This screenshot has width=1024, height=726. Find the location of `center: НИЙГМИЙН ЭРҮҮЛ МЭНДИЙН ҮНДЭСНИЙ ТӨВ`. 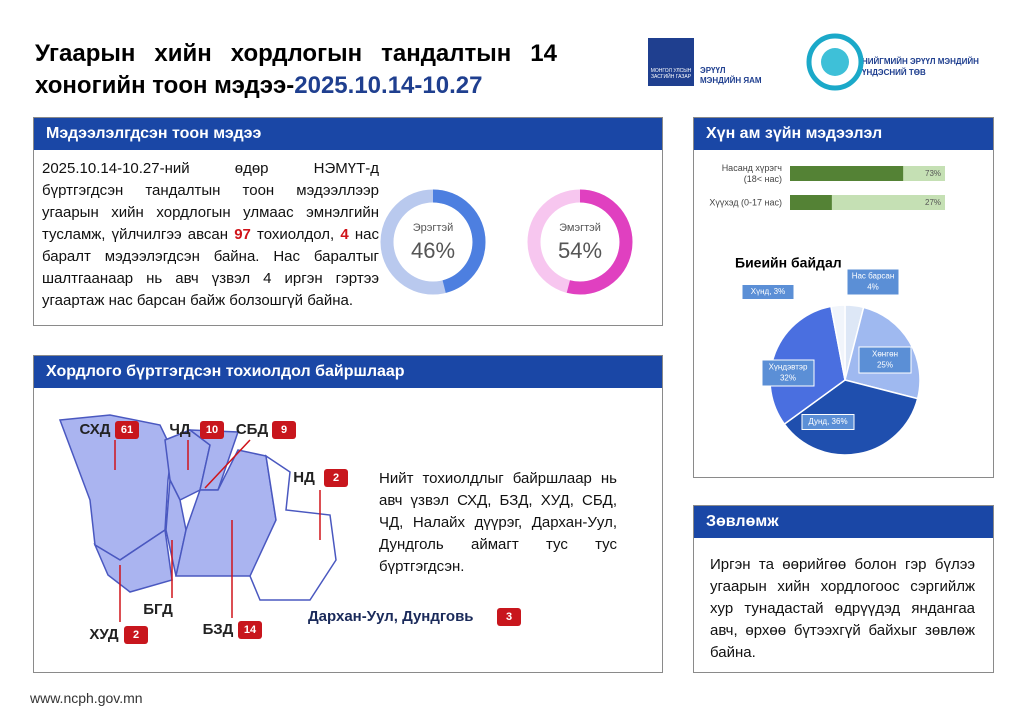

center: НИЙГМИЙН ЭРҮҮЛ МЭНДИЙН ҮНДЭСНИЙ ТӨВ is located at coordinates (920, 67).